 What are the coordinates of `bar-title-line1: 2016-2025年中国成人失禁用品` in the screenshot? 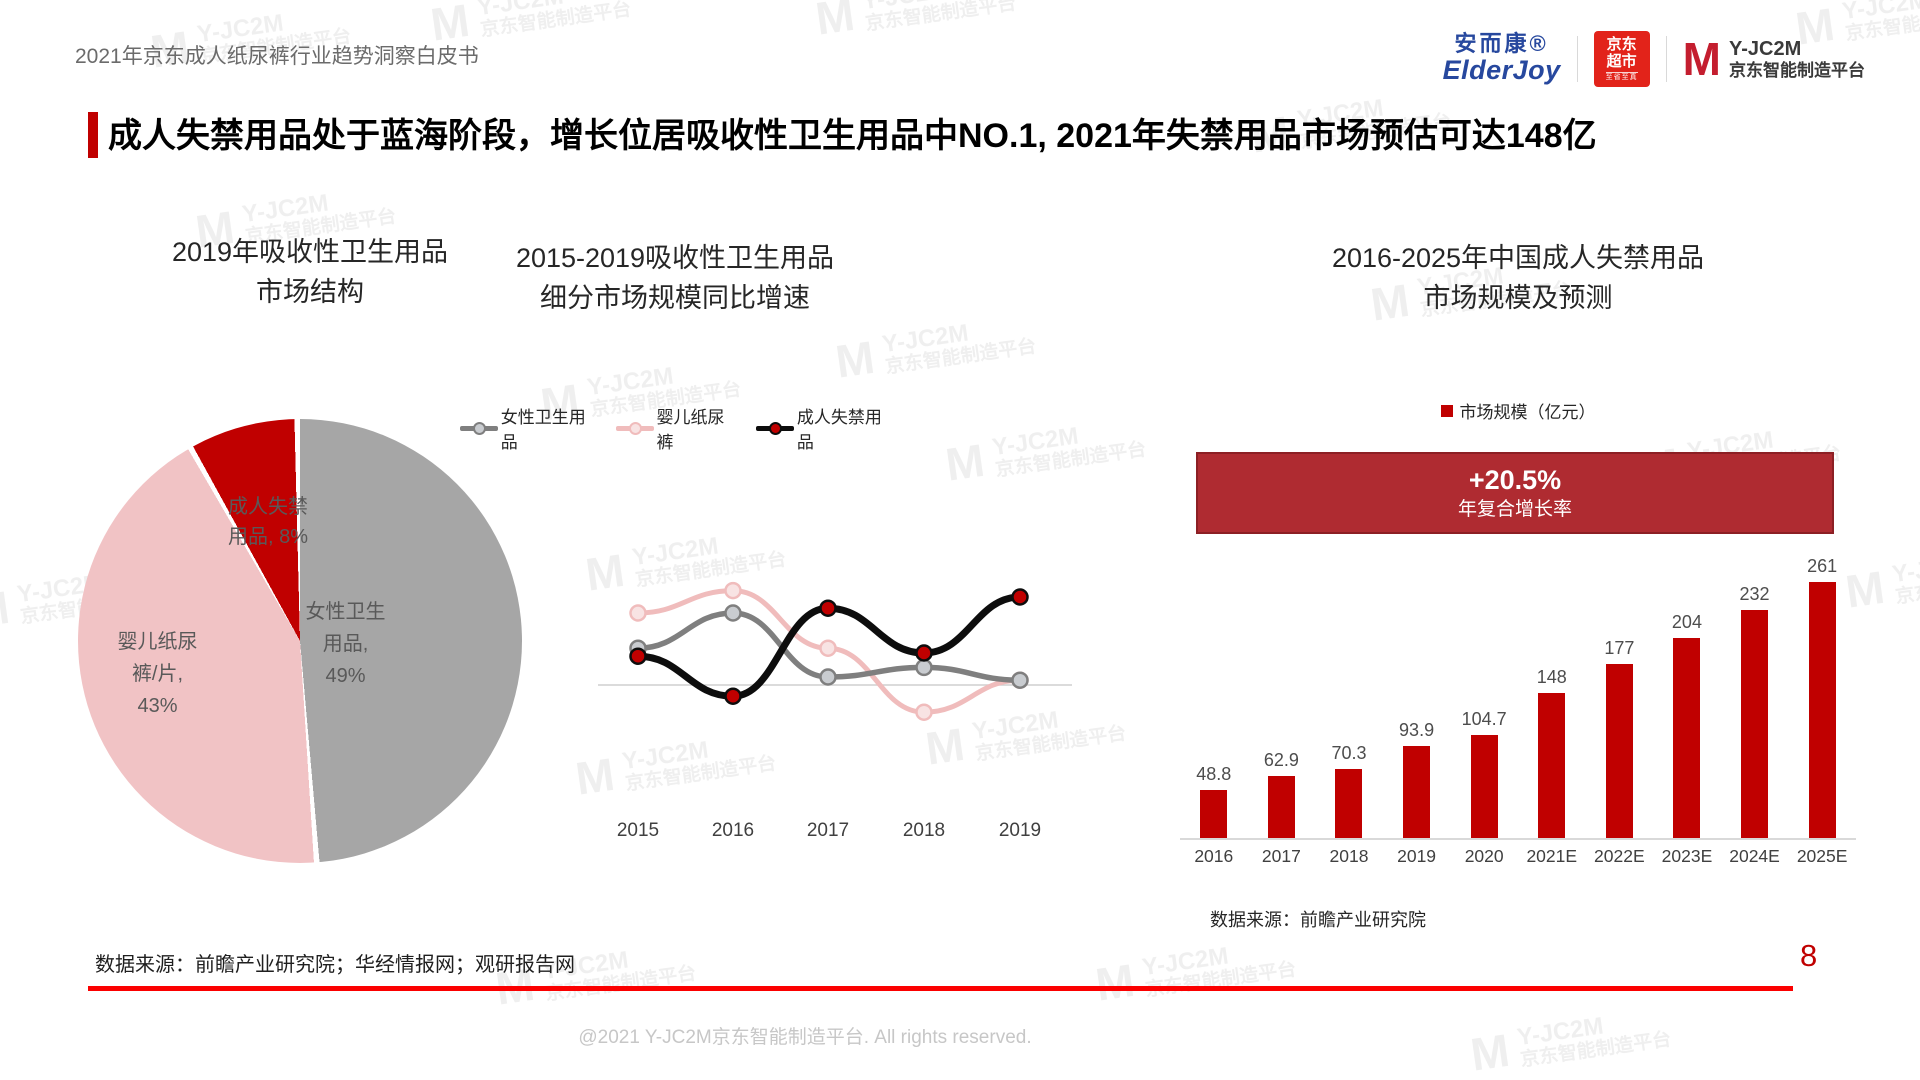 It's located at (1518, 258).